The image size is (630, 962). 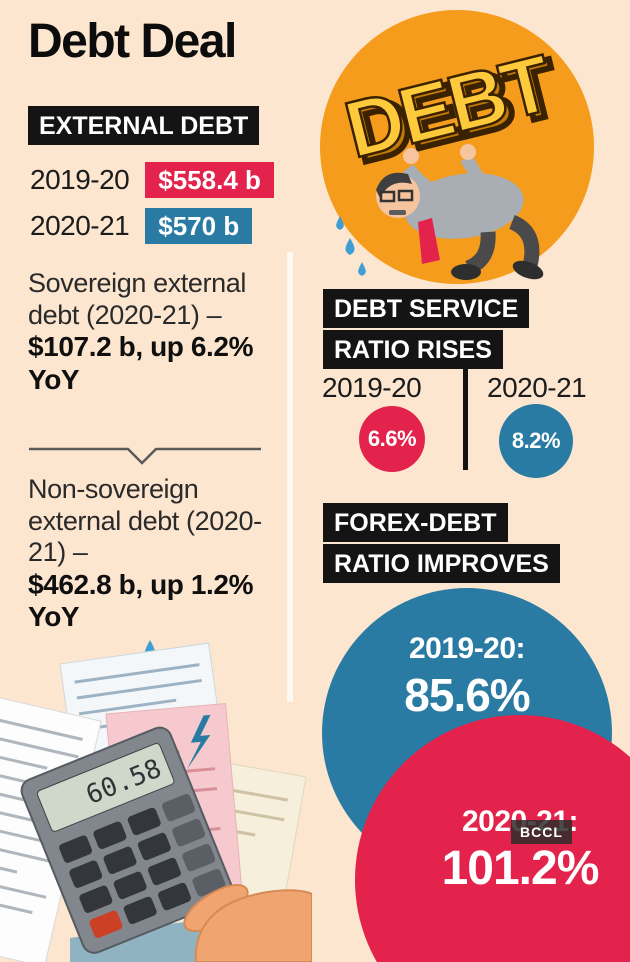 I want to click on external-debt-value-2019-20: $558.4 b, so click(x=209, y=180).